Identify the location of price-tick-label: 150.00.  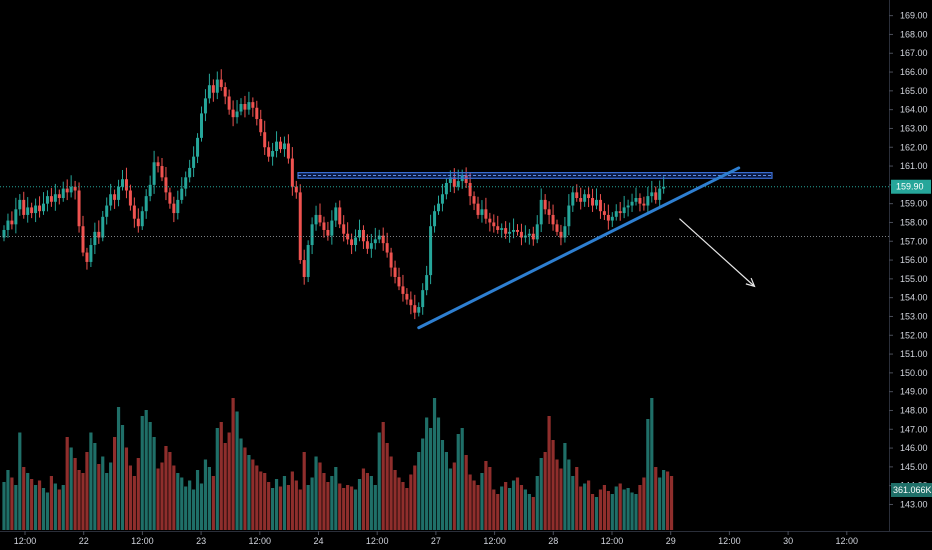
(914, 373).